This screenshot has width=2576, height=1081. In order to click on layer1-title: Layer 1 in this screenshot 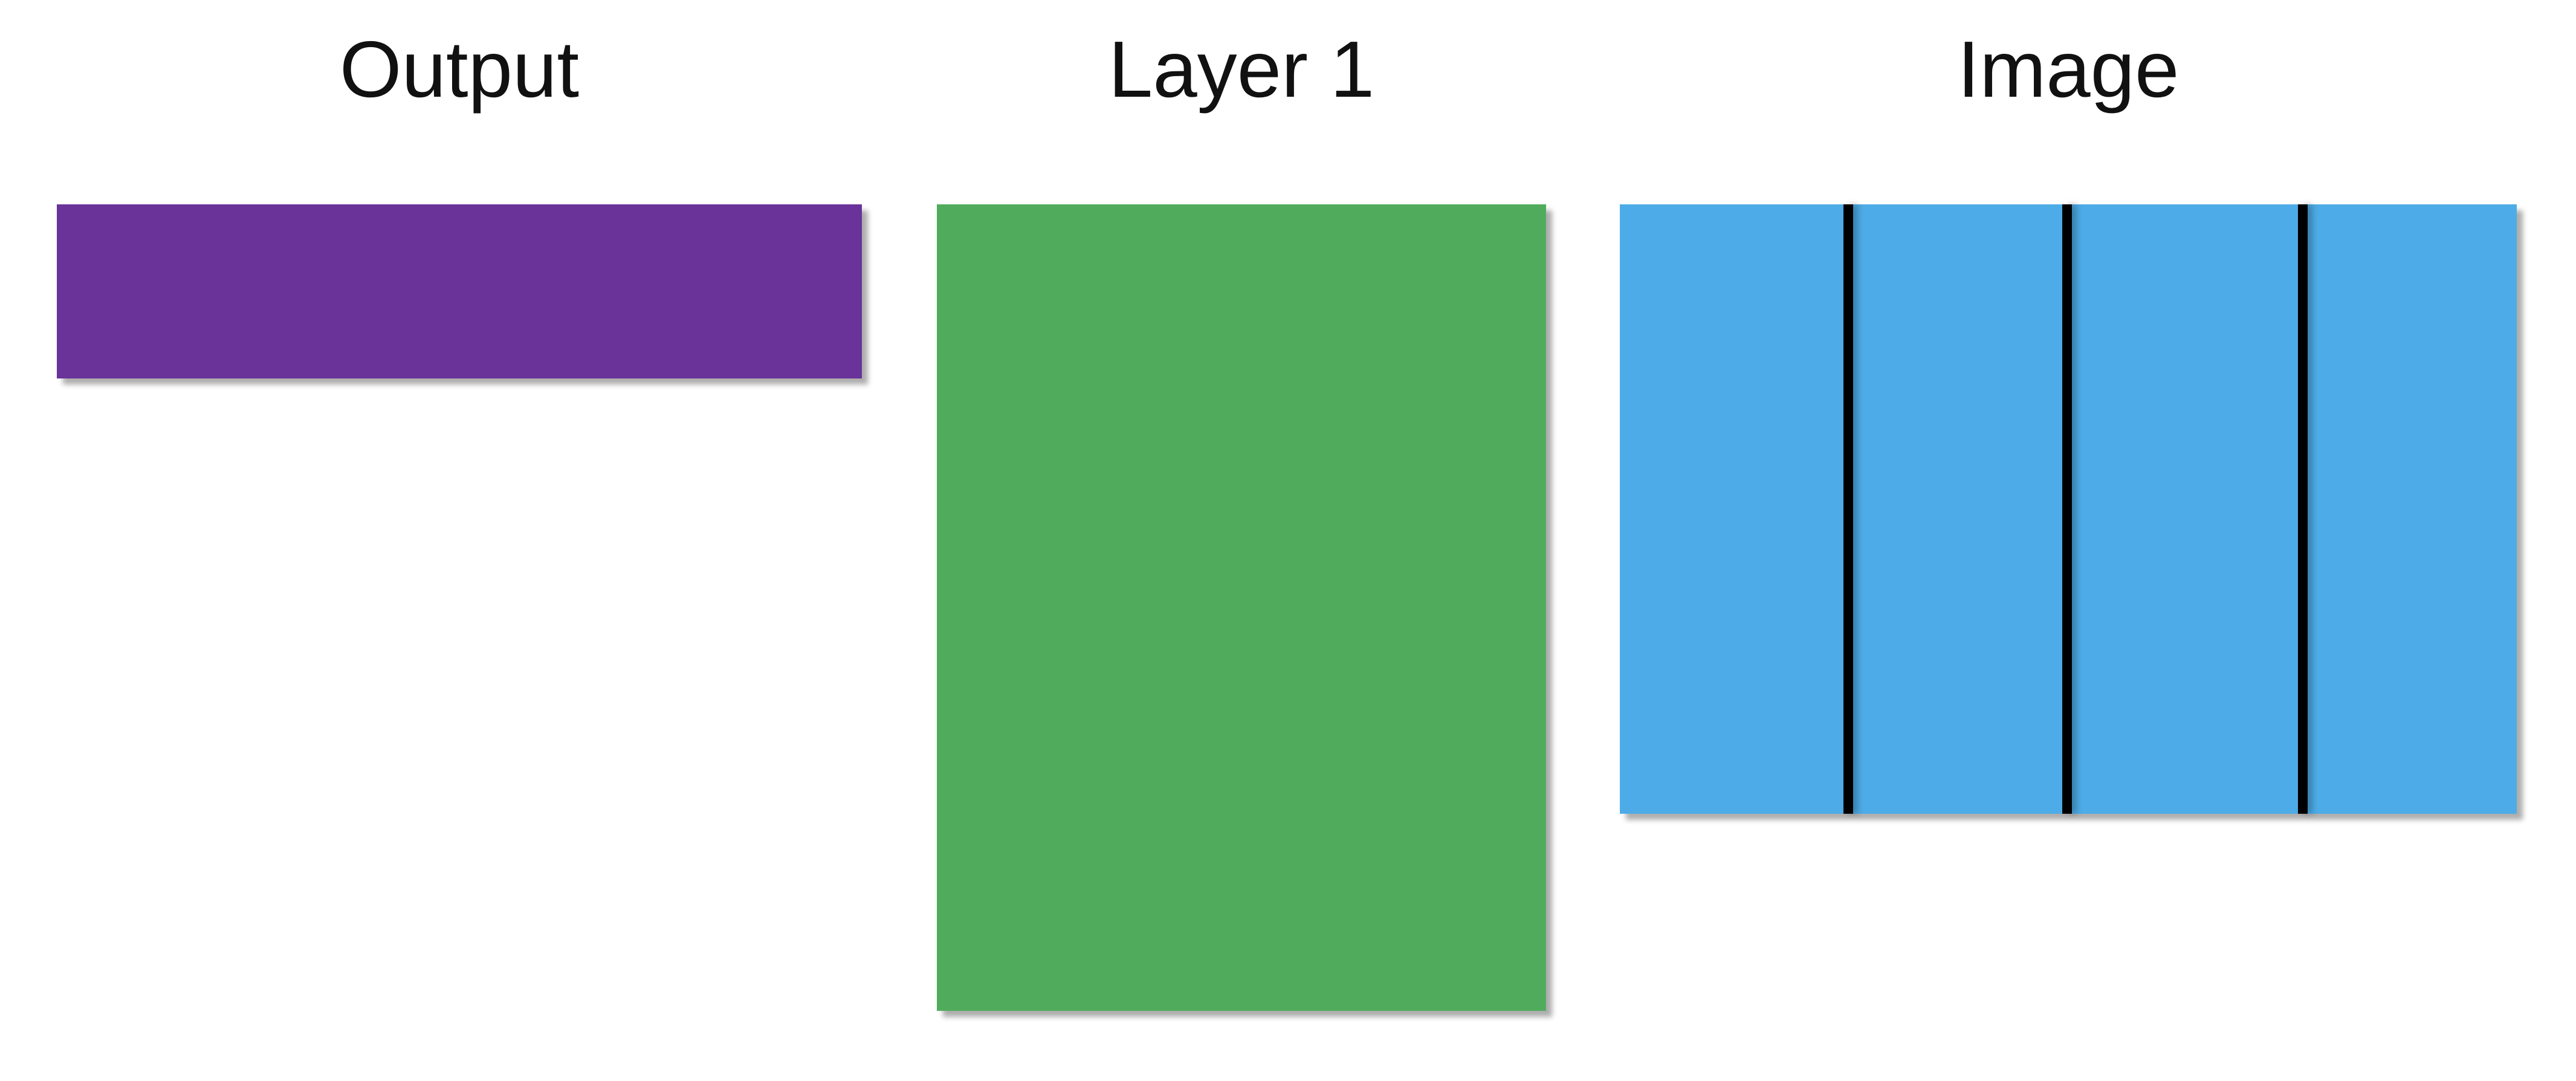, I will do `click(1241, 69)`.